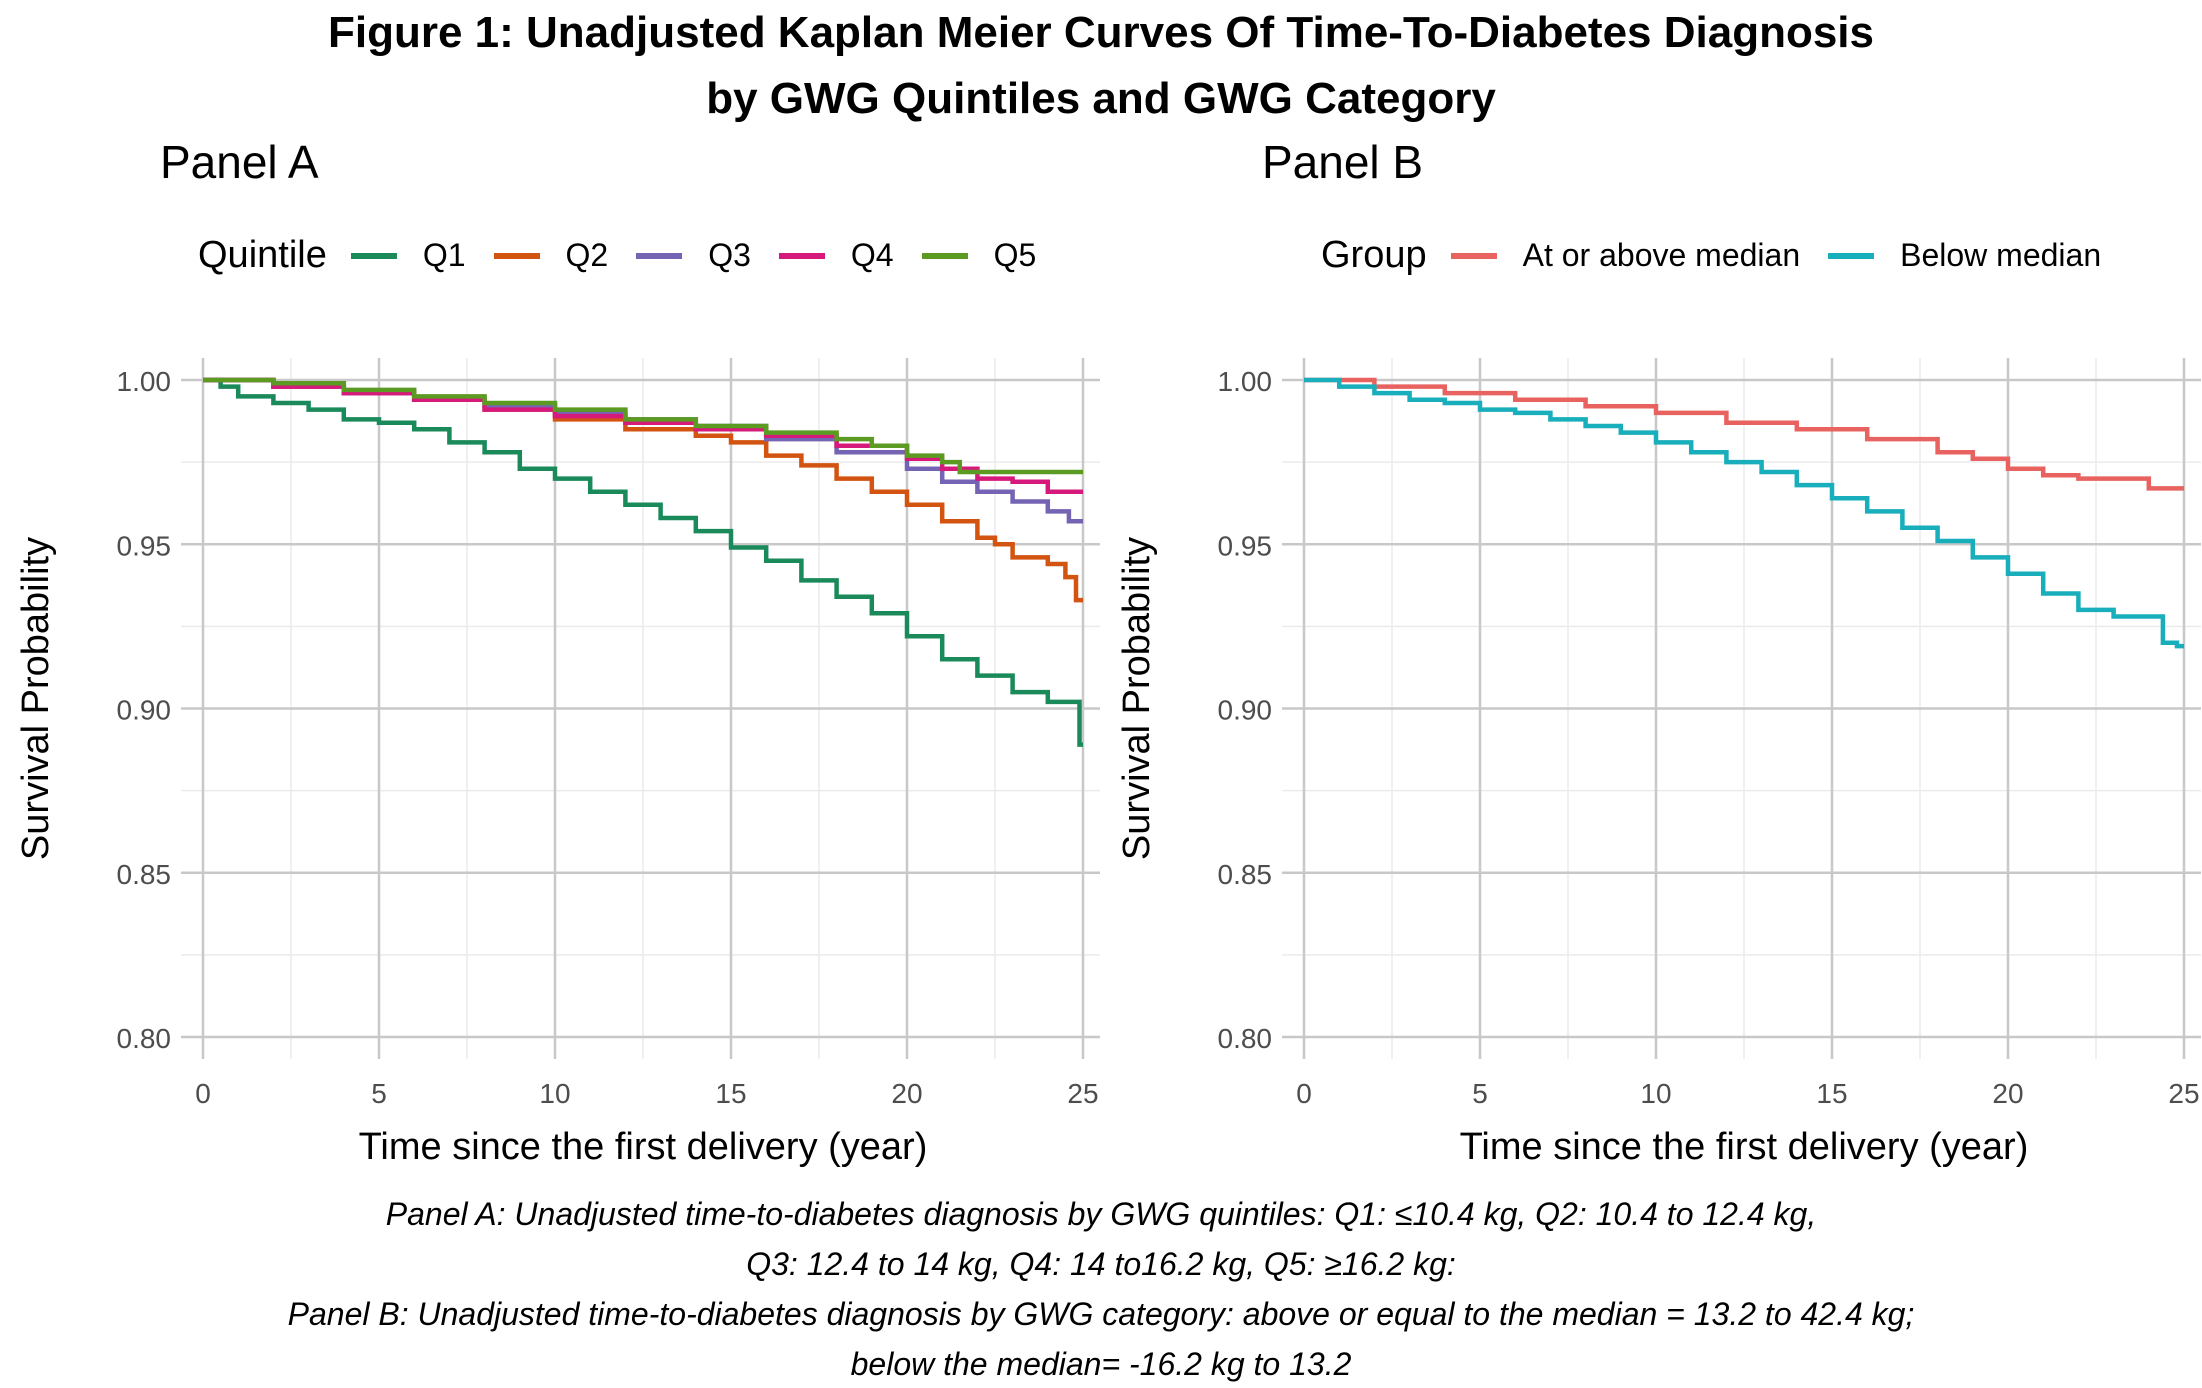 The width and height of the screenshot is (2202, 1388). I want to click on panel-a-y-tick-label: 0.80, so click(144, 1038).